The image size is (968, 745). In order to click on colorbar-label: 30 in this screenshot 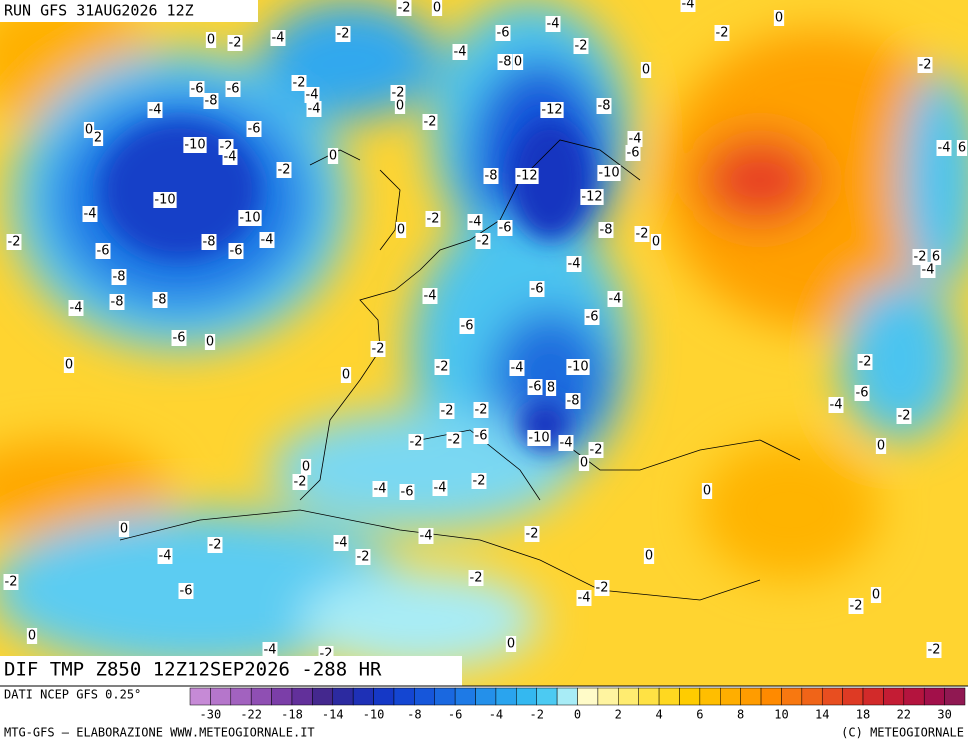, I will do `click(944, 715)`.